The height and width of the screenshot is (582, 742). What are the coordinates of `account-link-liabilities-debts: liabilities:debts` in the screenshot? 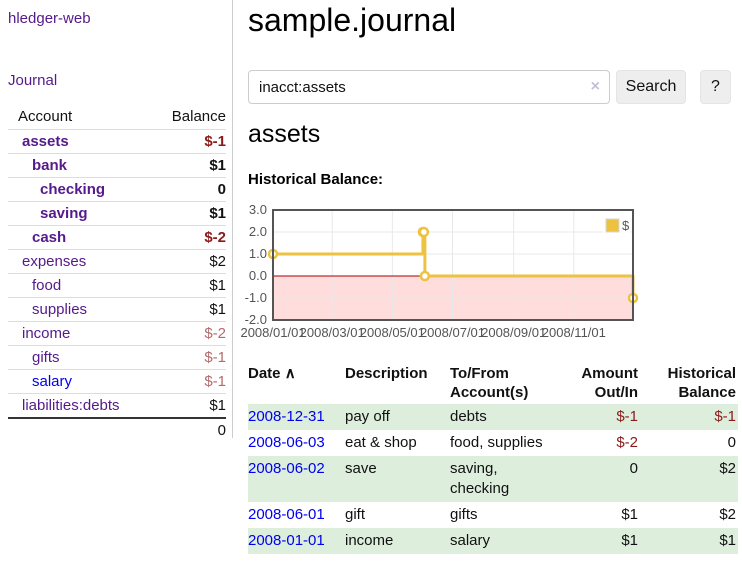 It's located at (71, 405).